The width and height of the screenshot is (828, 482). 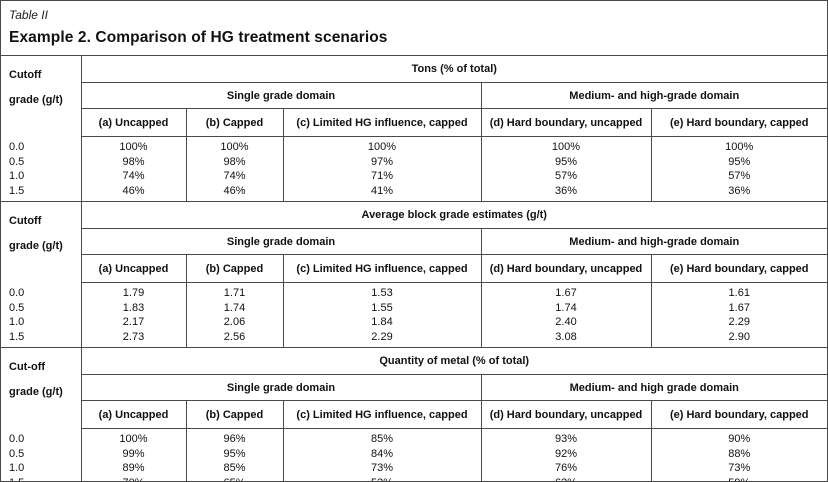 I want to click on value-cell: 99%, so click(x=134, y=453).